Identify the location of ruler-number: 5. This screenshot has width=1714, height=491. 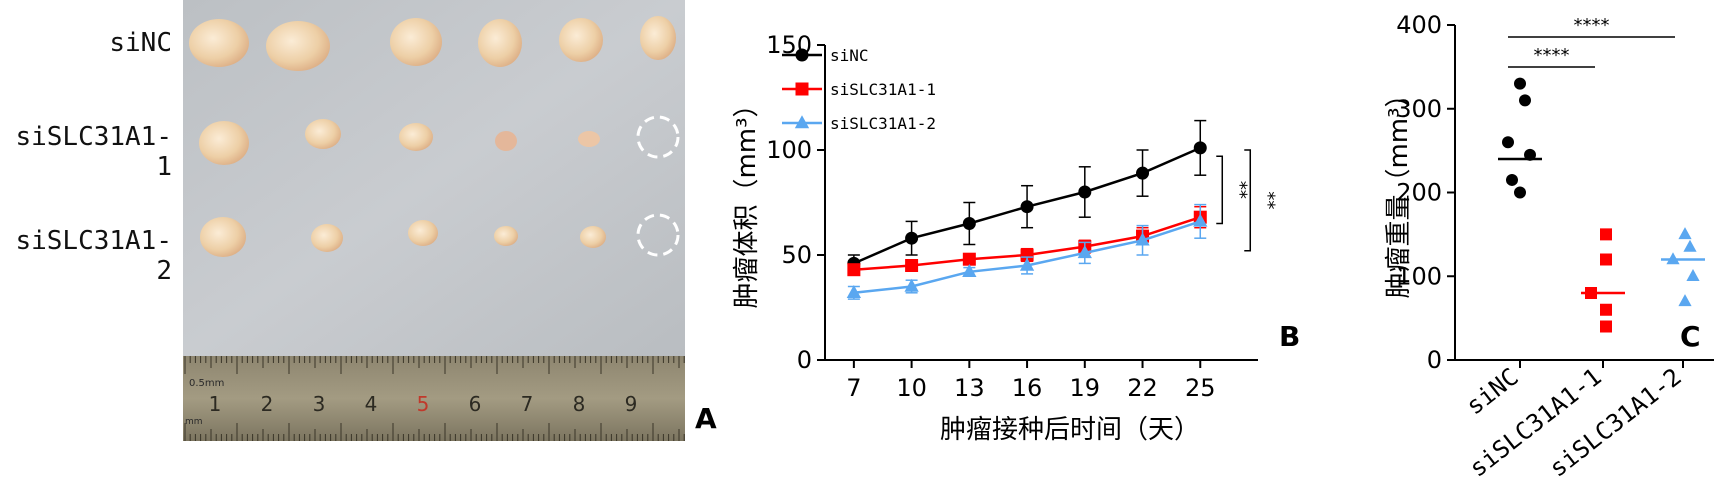
(423, 404).